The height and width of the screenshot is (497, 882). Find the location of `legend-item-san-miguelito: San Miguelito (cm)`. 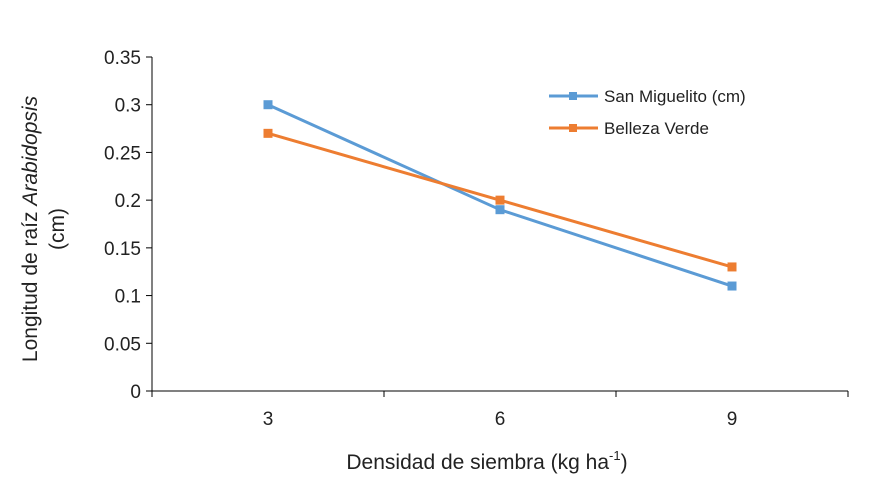

legend-item-san-miguelito: San Miguelito (cm) is located at coordinates (647, 96).